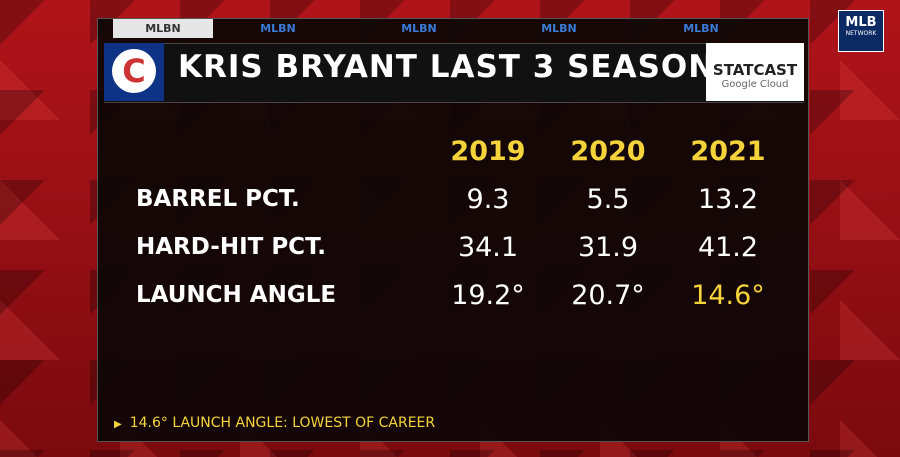 The width and height of the screenshot is (900, 457). I want to click on cell: 41.2, so click(728, 247).